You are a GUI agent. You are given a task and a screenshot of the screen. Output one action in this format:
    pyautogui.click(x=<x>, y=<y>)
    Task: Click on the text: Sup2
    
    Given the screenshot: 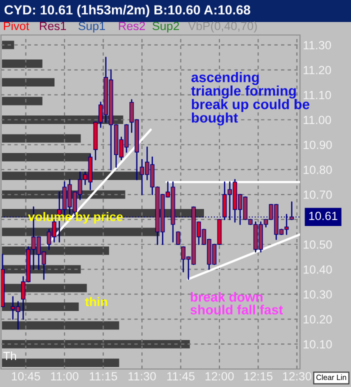 What is the action you would take?
    pyautogui.click(x=165, y=27)
    